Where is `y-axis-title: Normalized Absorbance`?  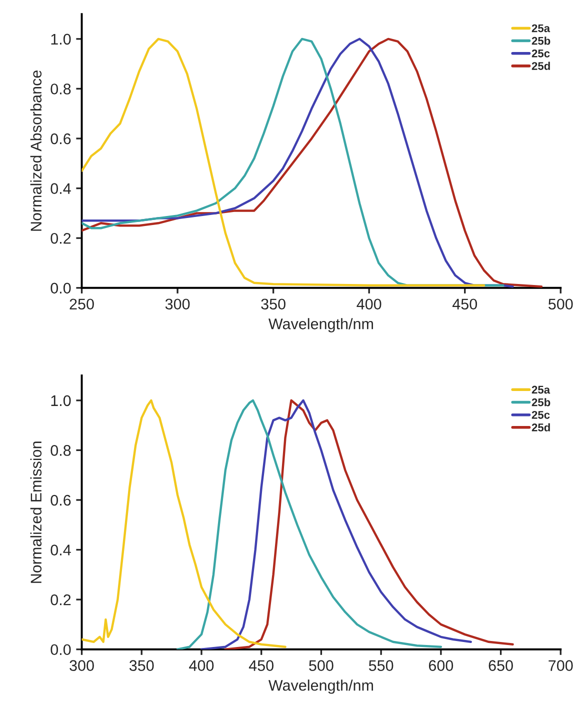 y-axis-title: Normalized Absorbance is located at coordinates (36, 150).